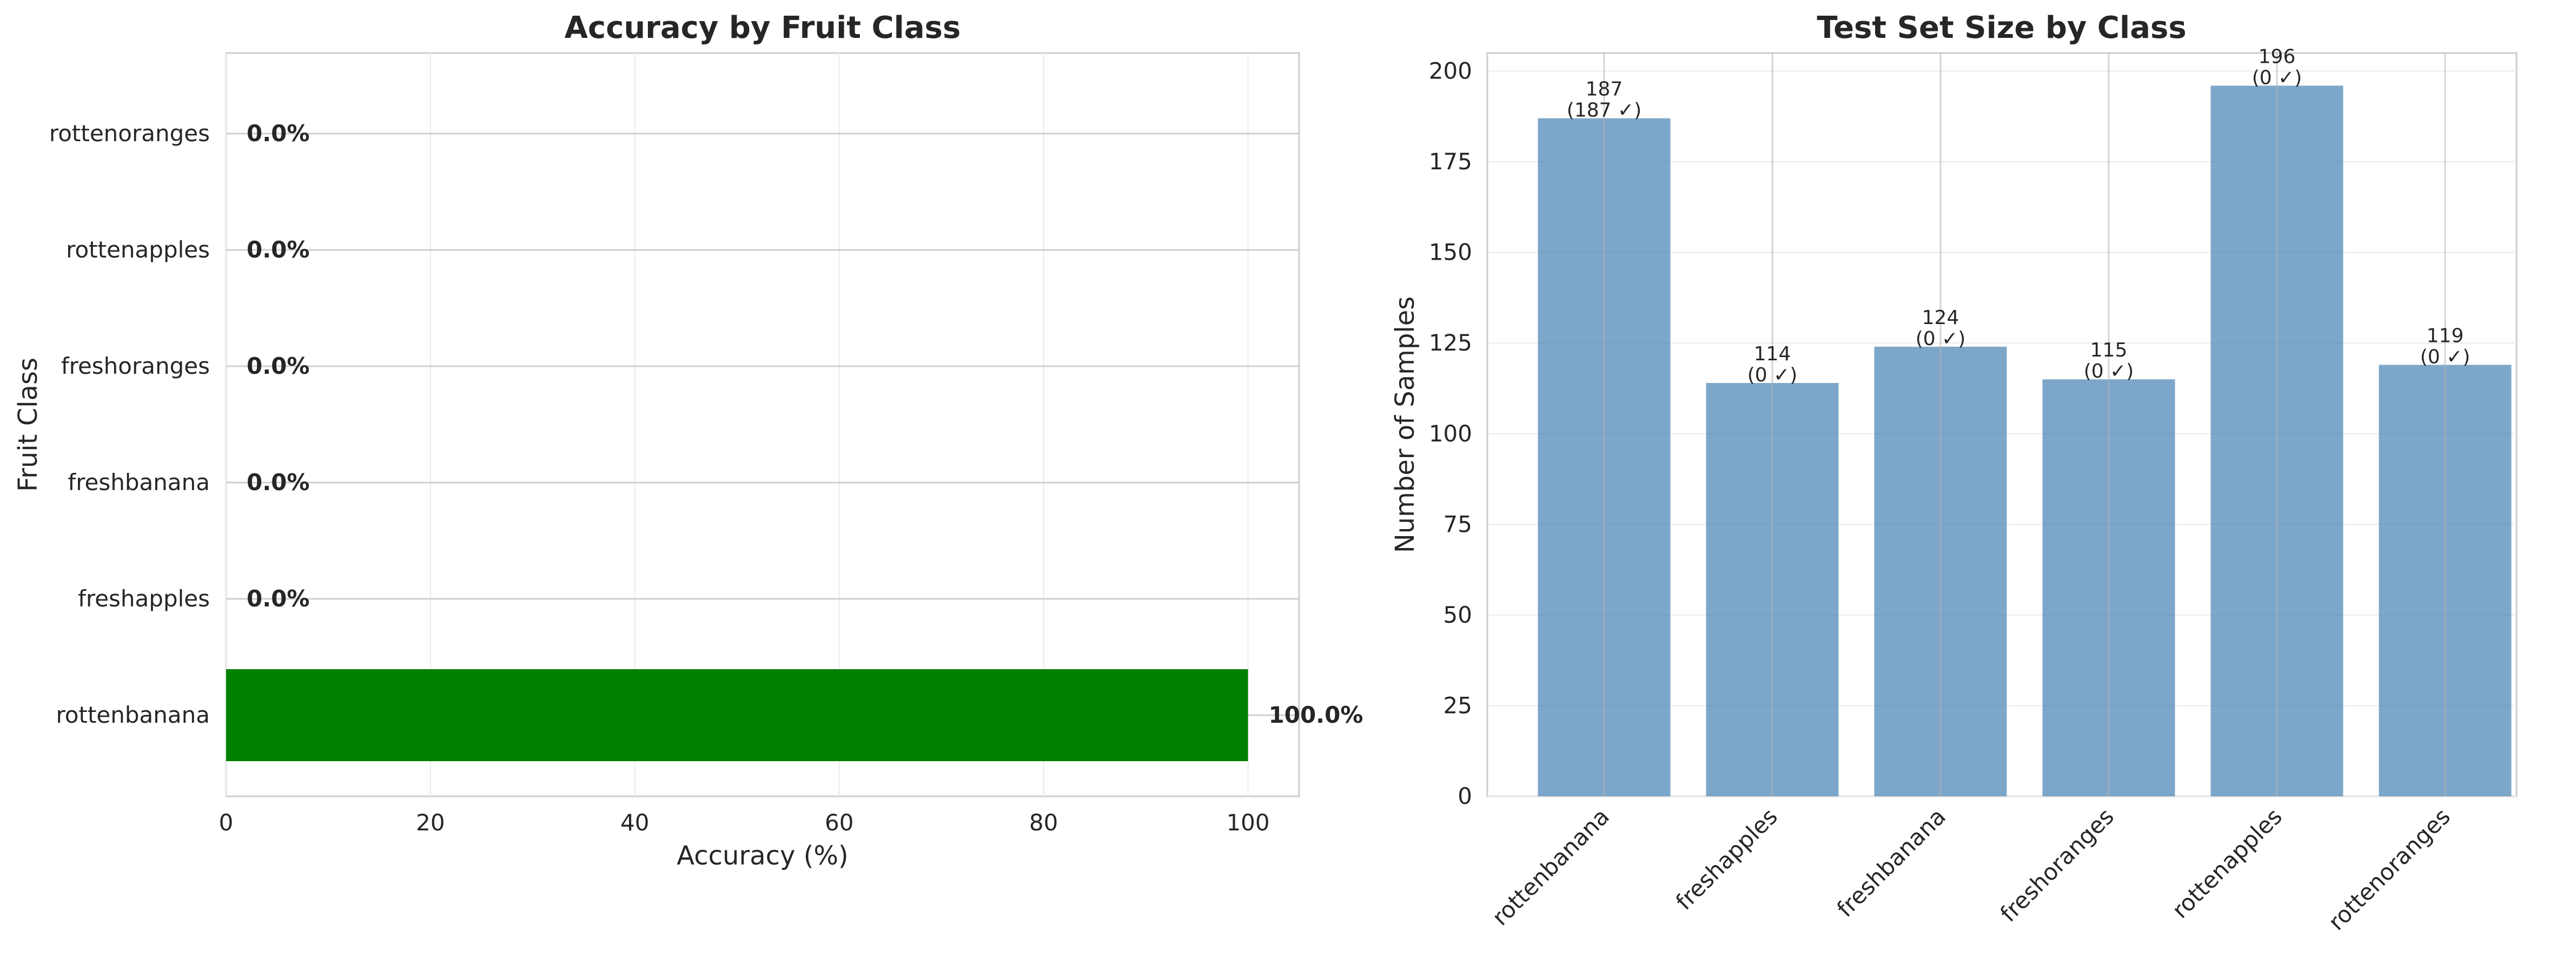  What do you see at coordinates (745, 822) in the screenshot?
I see `accuracy-x-tick-labels: 0 20 40 60 80 100` at bounding box center [745, 822].